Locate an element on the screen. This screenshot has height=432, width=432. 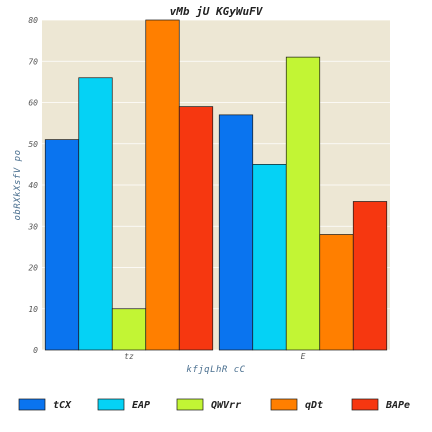
bar-QWVrr-E is located at coordinates (303, 203).